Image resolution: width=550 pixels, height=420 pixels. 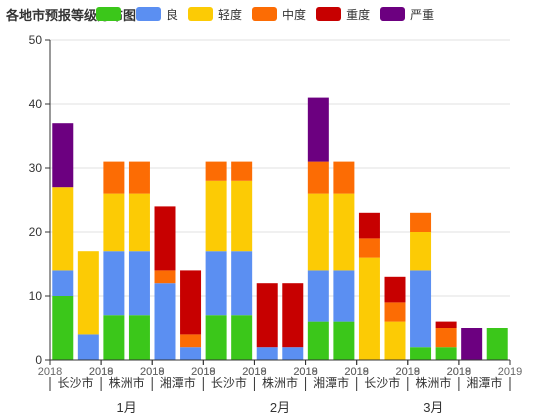 What do you see at coordinates (38, 360) in the screenshot?
I see `y-tick-label: 0` at bounding box center [38, 360].